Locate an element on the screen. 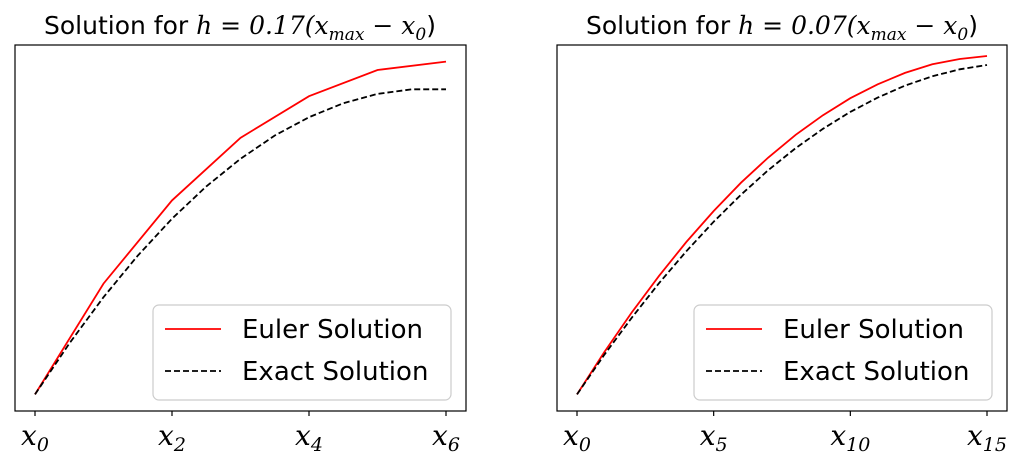 This screenshot has width=1017, height=459. chart-left-legend: Euler Solution Exact Solution is located at coordinates (302, 352).